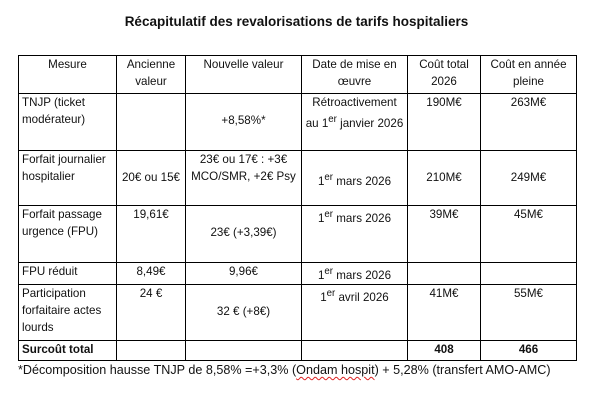 The width and height of the screenshot is (593, 402). I want to click on cell-ancienne: 19,61€, so click(151, 234).